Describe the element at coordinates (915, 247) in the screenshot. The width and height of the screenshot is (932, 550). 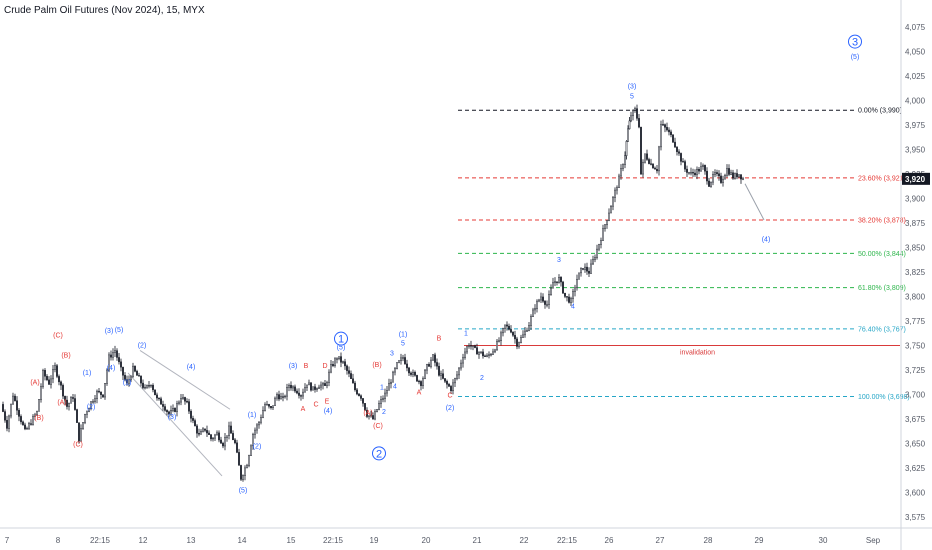
I see `y-tick-label: 3,850` at that location.